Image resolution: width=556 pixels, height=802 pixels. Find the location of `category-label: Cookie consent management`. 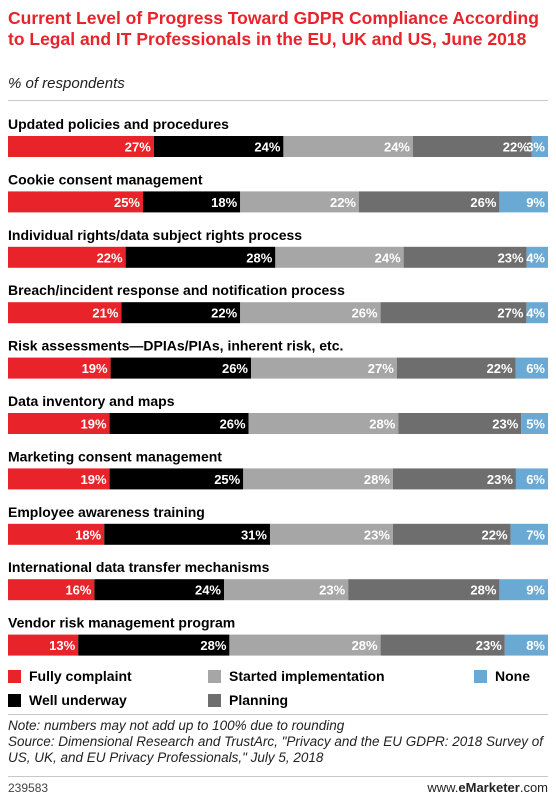

category-label: Cookie consent management is located at coordinates (105, 179).